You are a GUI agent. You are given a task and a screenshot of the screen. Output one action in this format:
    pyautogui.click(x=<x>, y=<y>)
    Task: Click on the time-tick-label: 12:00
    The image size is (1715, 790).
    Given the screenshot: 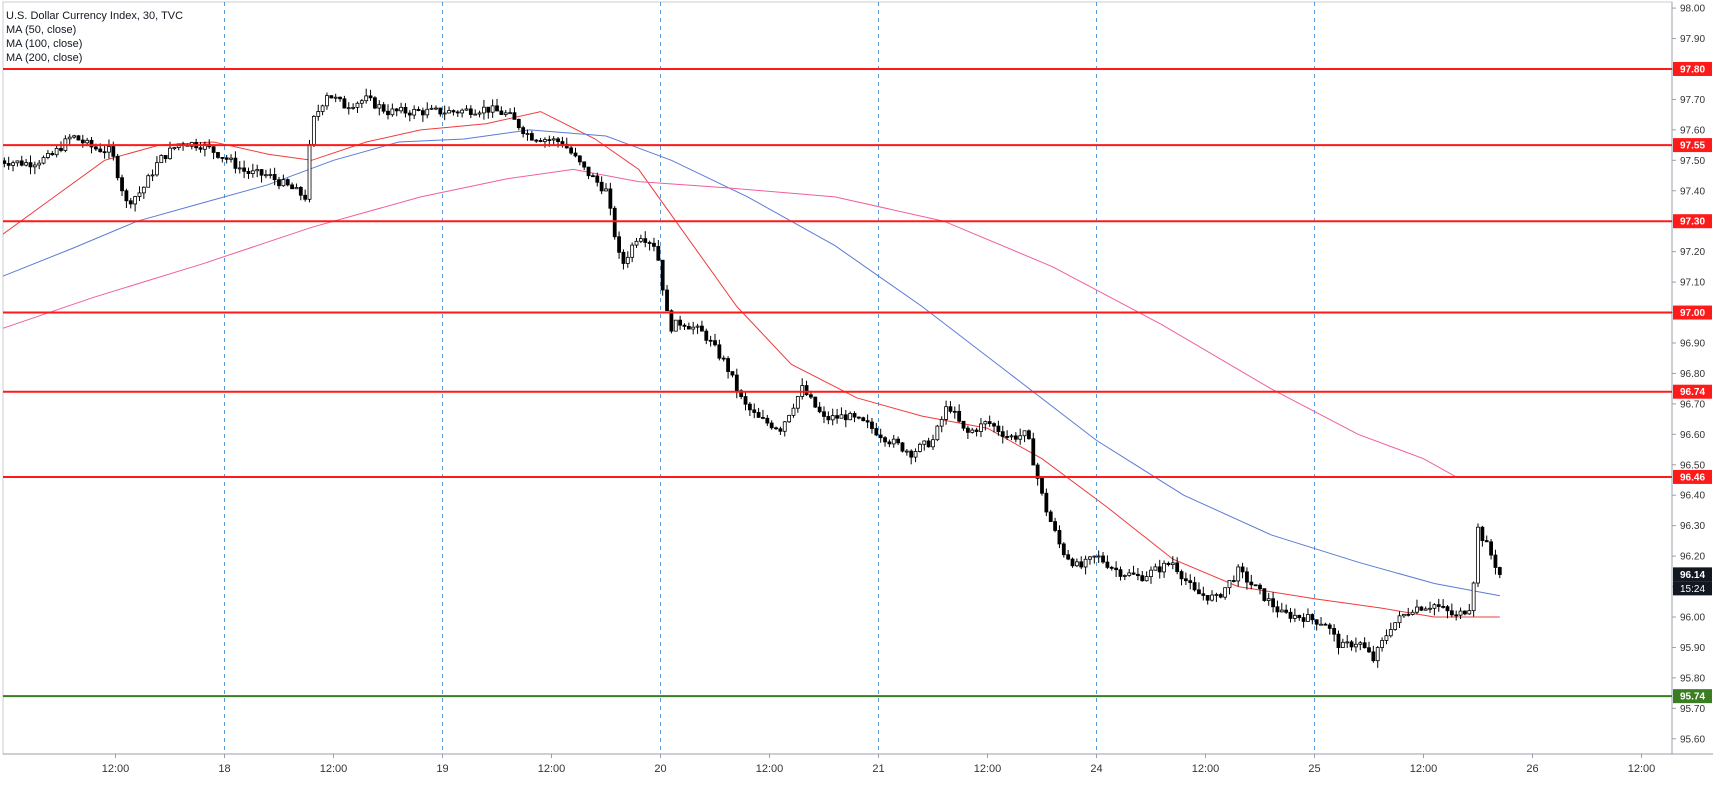 What is the action you would take?
    pyautogui.click(x=1642, y=769)
    